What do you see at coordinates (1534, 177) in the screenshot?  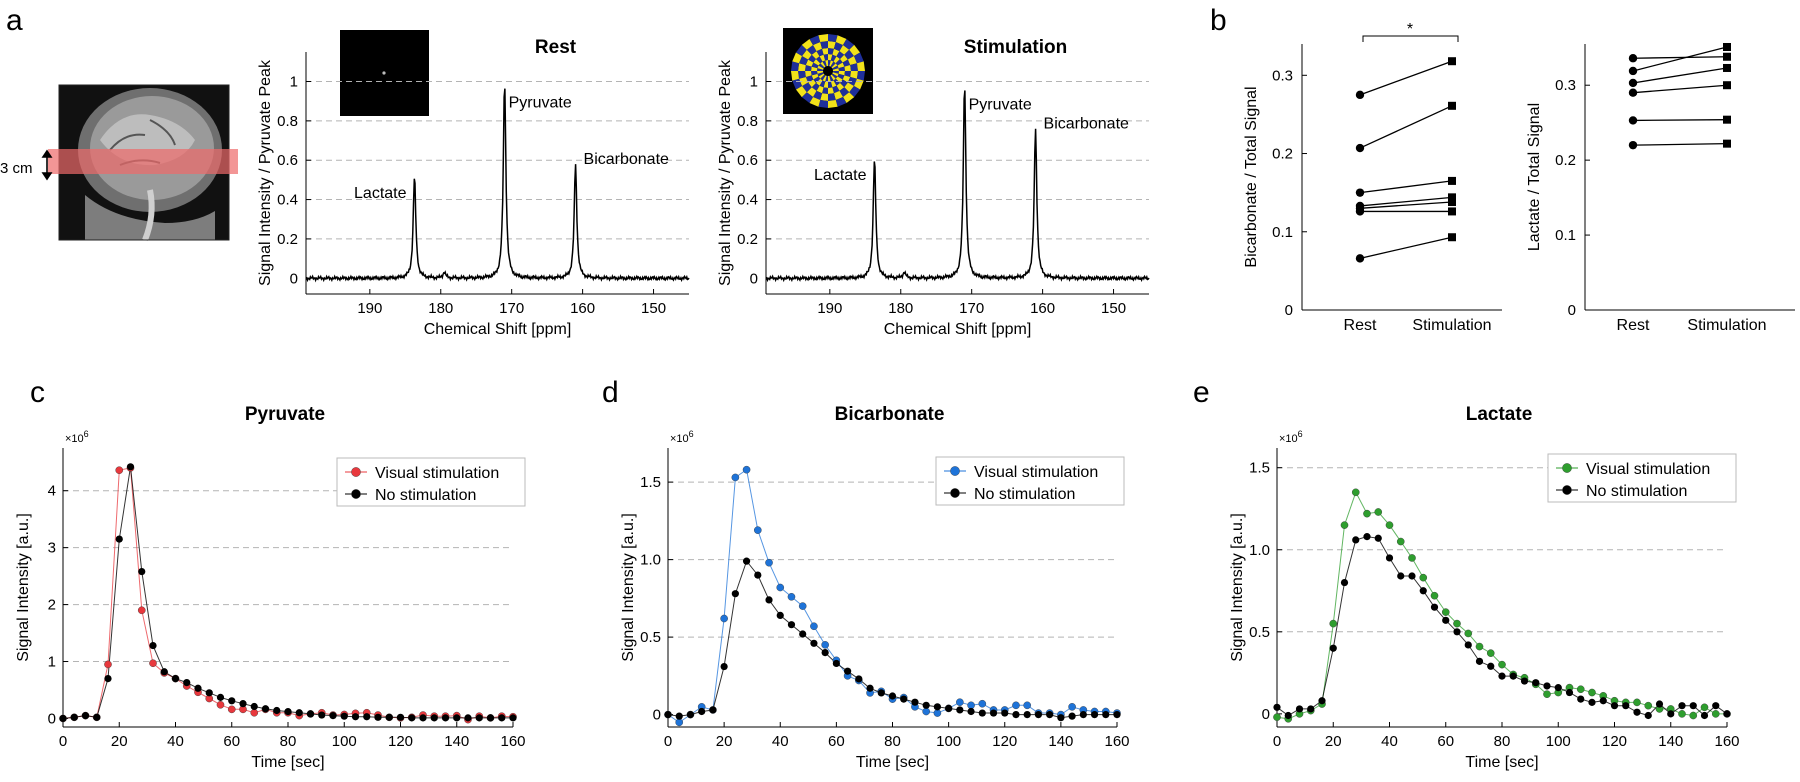 I see `y-axis-title: Lactate / Total Signal` at bounding box center [1534, 177].